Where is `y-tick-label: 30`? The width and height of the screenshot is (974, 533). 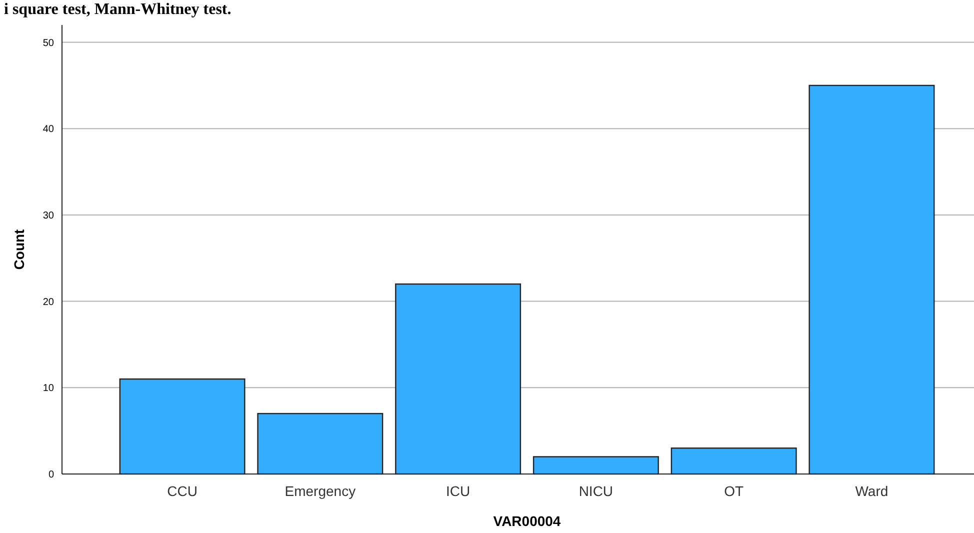
y-tick-label: 30 is located at coordinates (48, 216).